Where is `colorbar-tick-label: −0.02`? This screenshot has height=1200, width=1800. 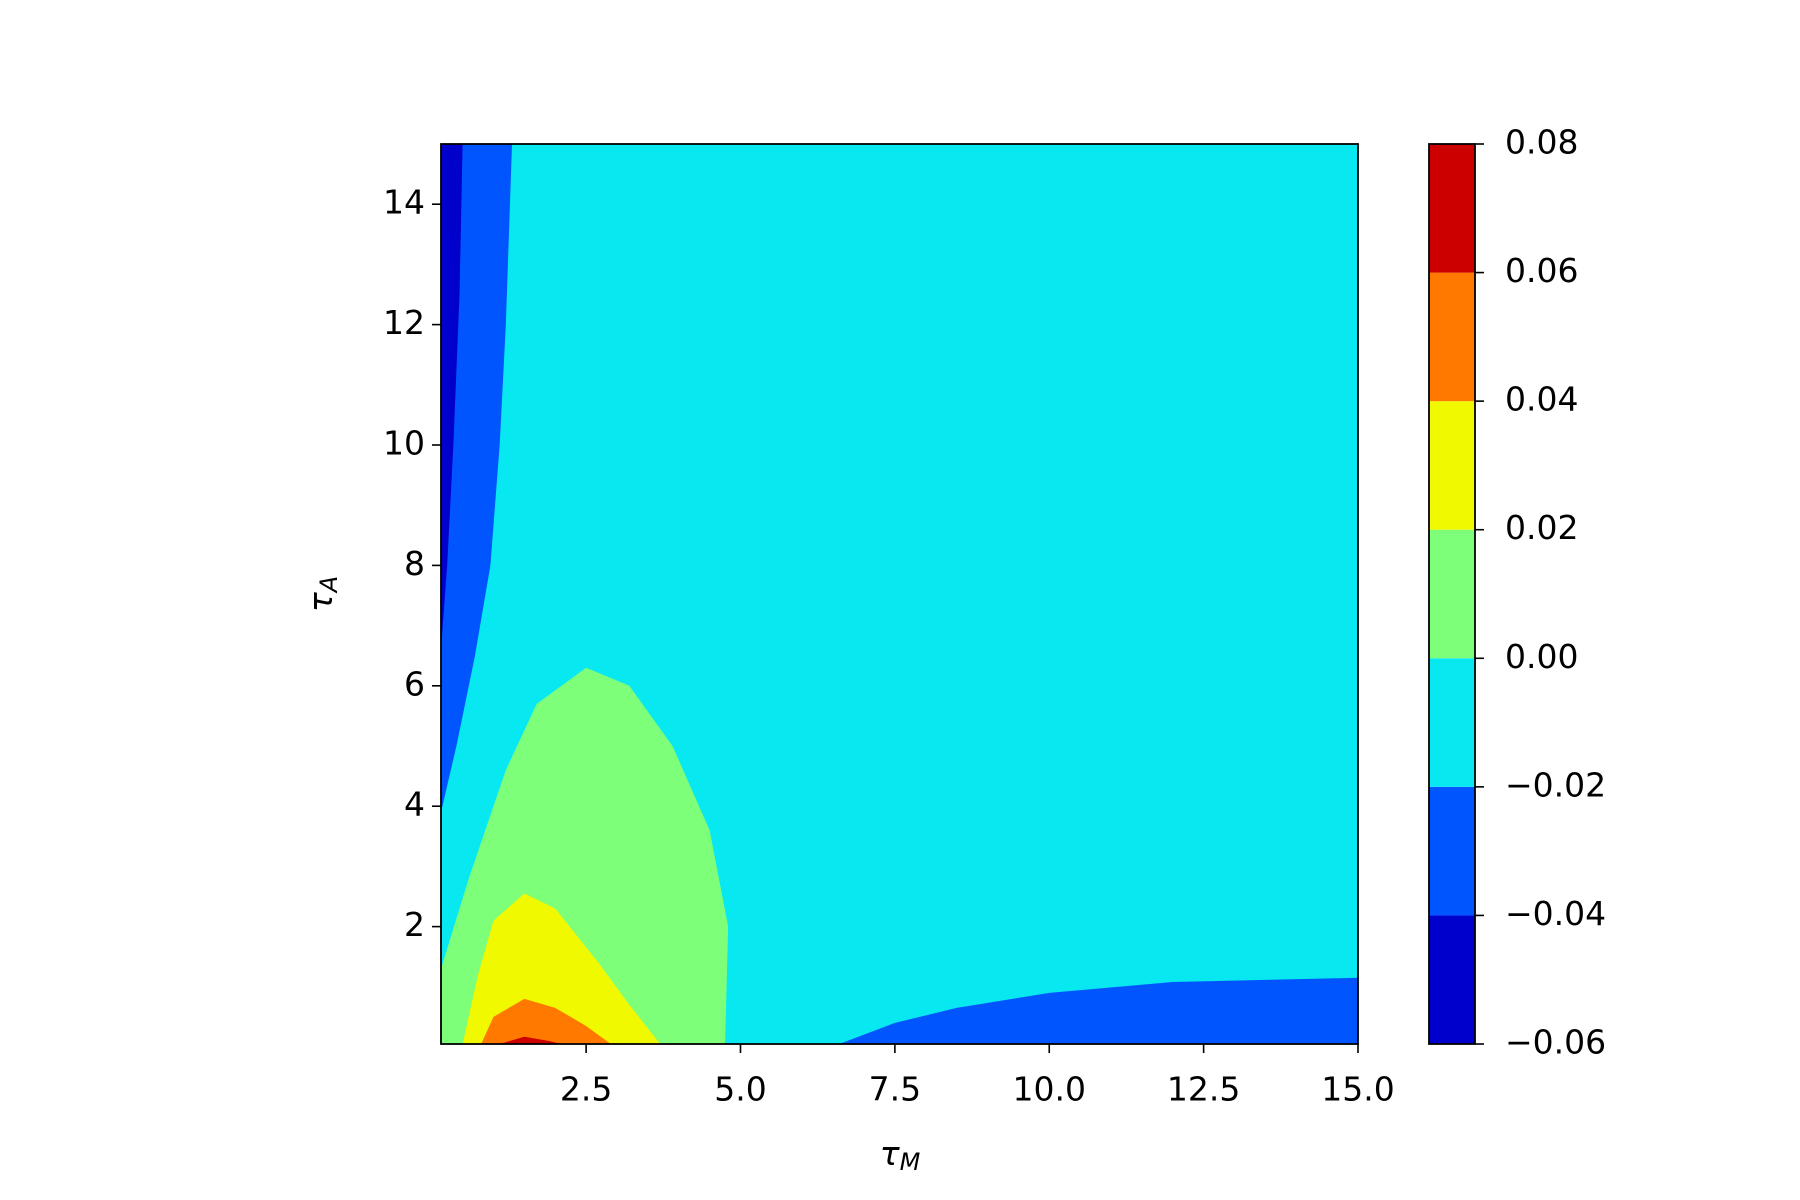 colorbar-tick-label: −0.02 is located at coordinates (1555, 784).